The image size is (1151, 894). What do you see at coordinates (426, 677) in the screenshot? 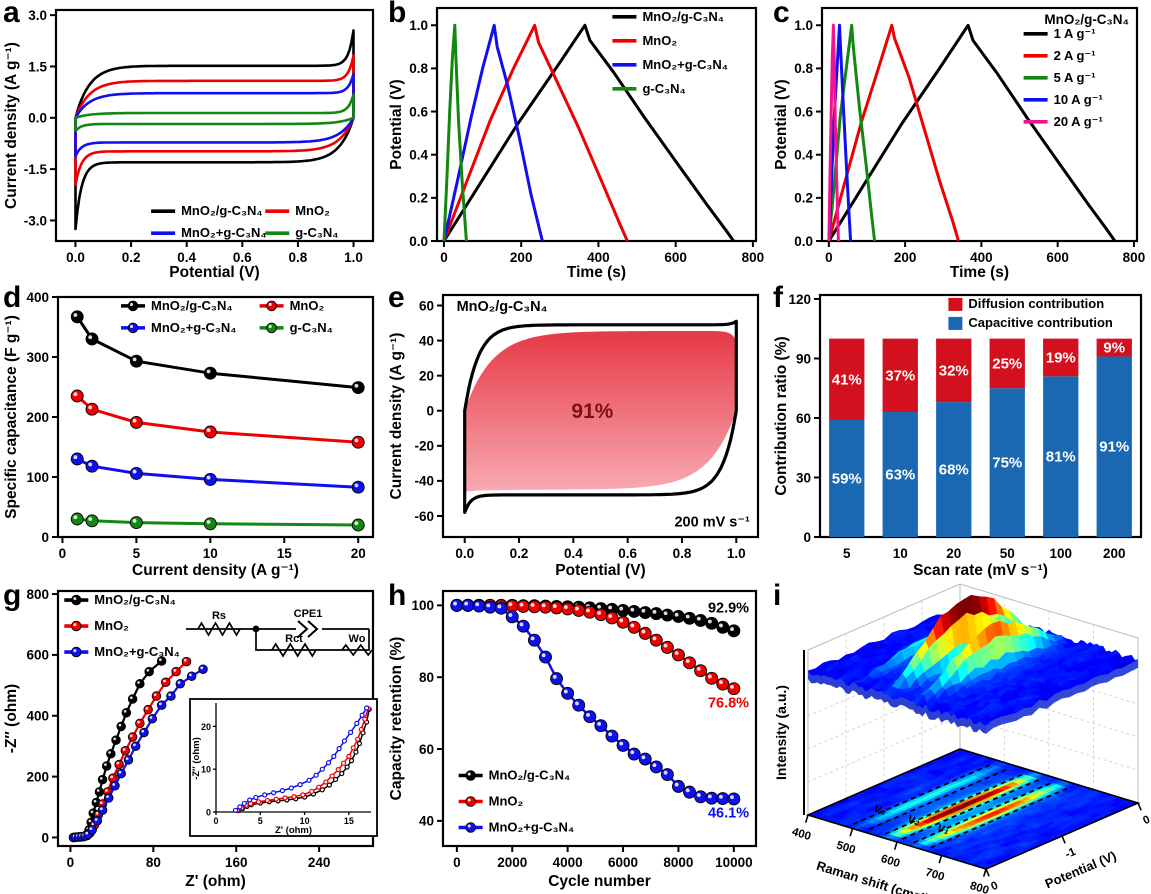
I see `y-tick-label: 80` at bounding box center [426, 677].